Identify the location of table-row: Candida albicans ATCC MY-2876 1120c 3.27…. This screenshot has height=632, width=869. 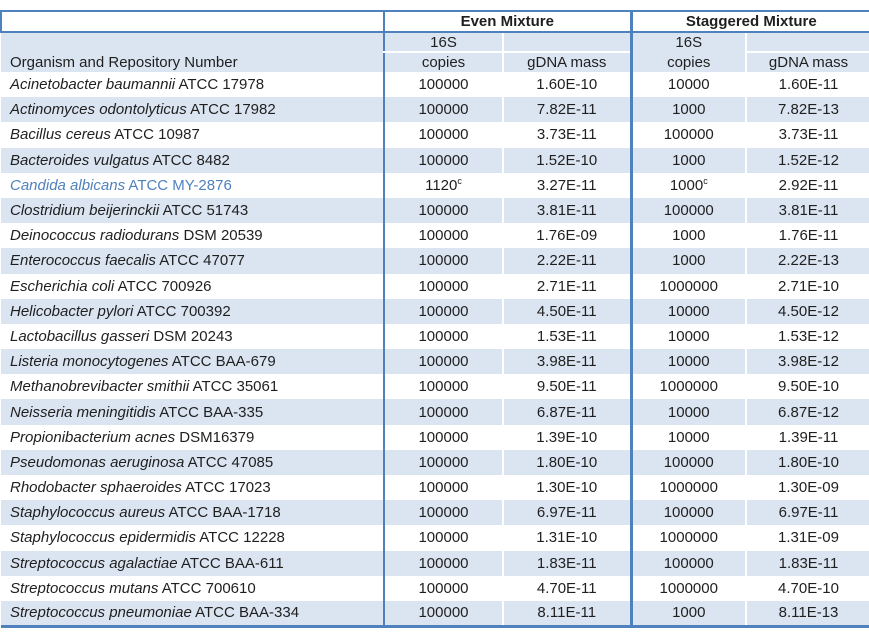
(435, 185).